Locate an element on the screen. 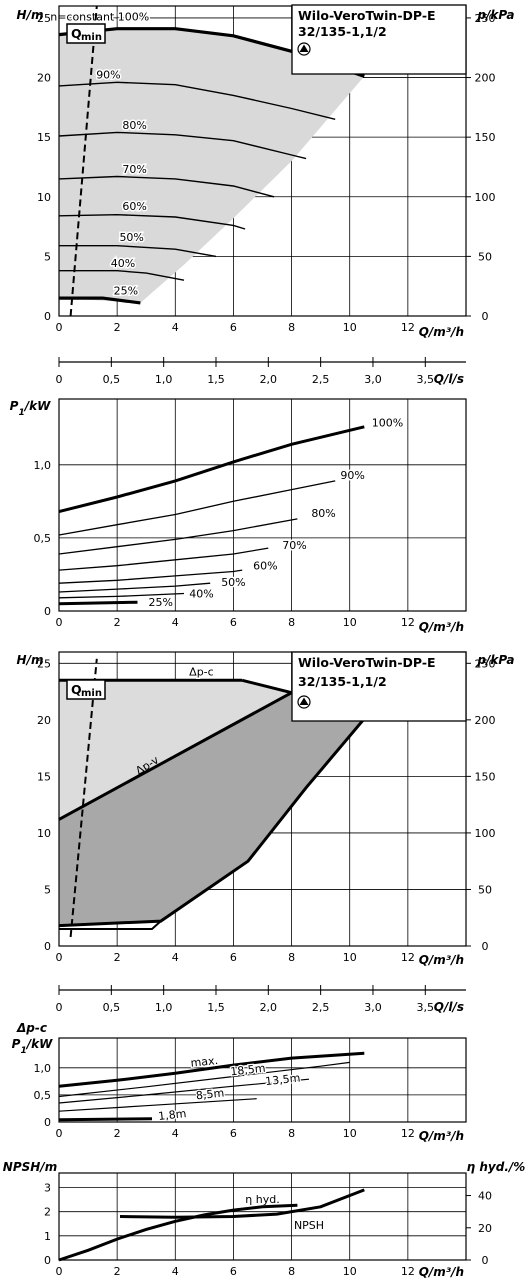 This screenshot has height=1280, width=528. curve-max is located at coordinates (211, 1069).